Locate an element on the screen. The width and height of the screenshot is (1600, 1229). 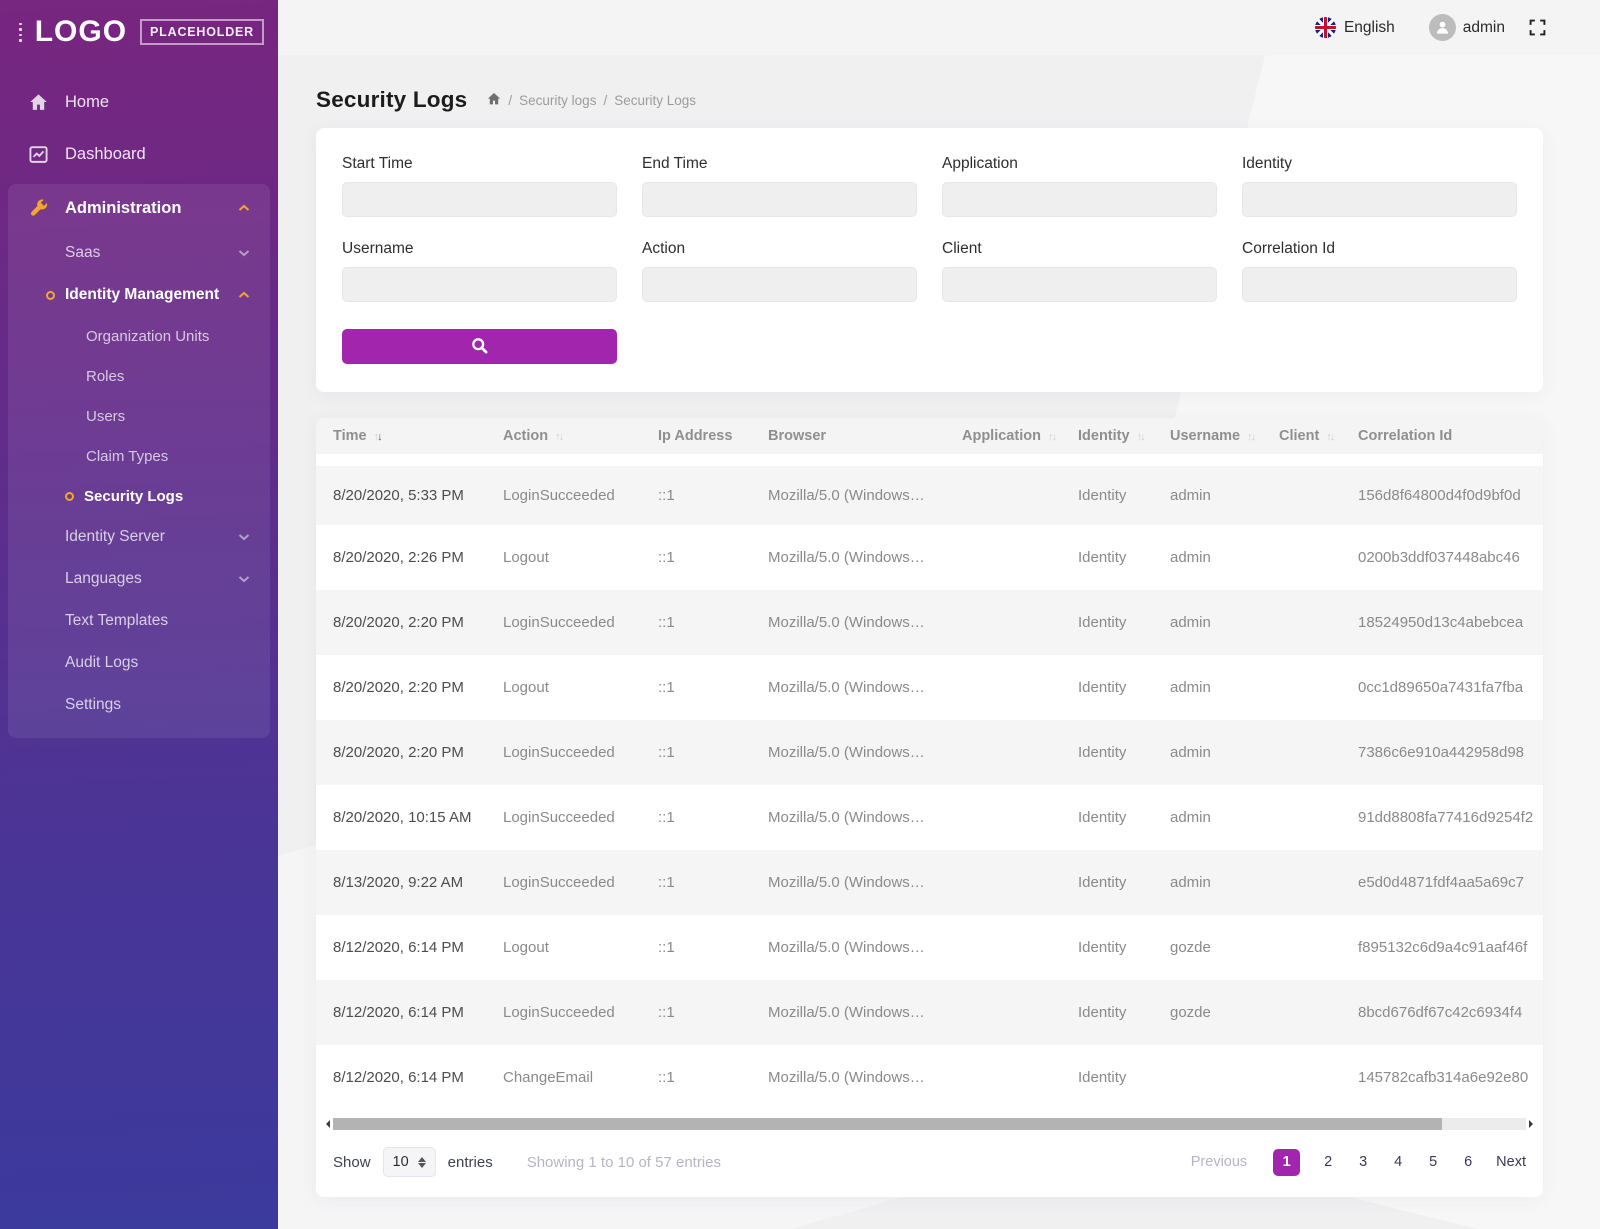
pagination-page-6: 6 is located at coordinates (1468, 1162).